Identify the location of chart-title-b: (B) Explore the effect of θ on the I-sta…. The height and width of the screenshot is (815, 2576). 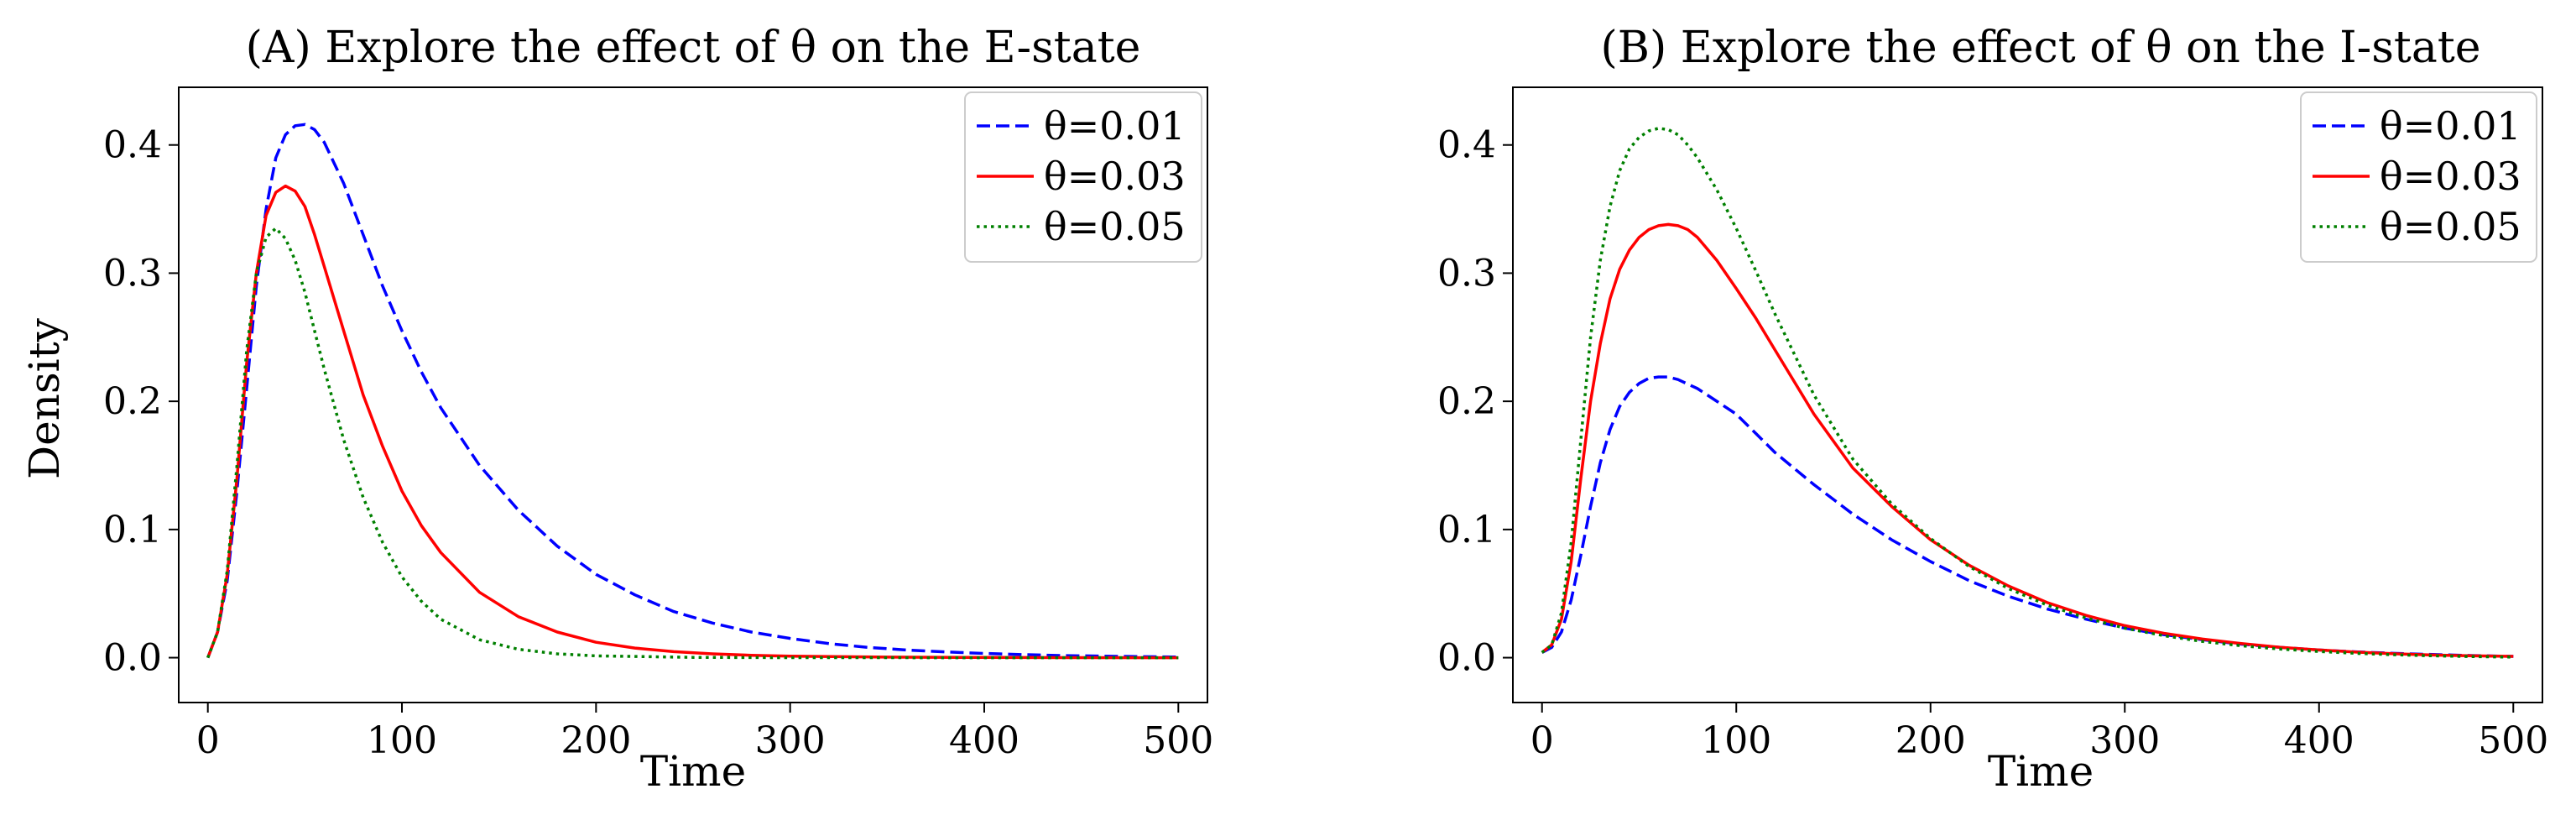
(2040, 48).